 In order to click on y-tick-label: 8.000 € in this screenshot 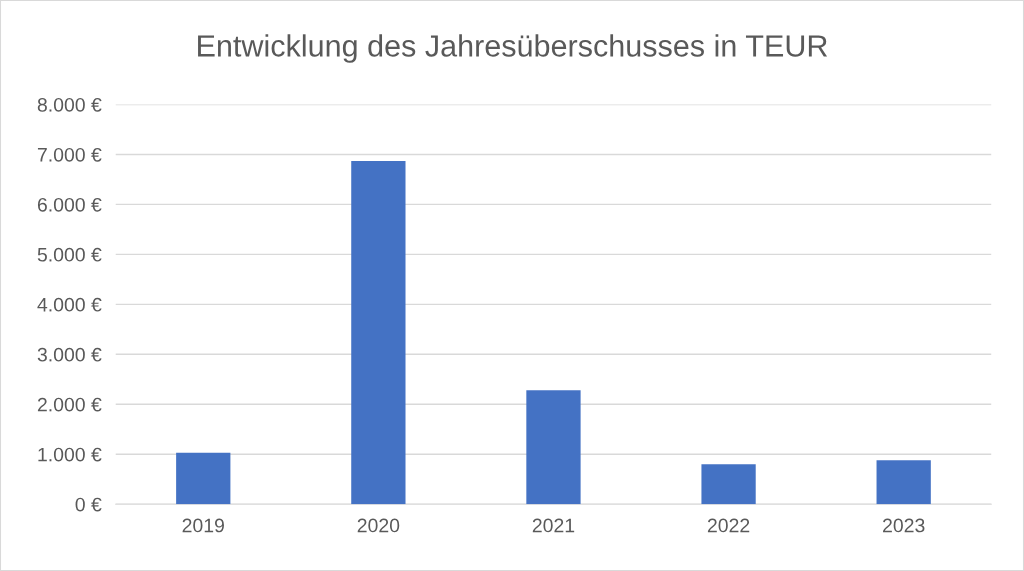, I will do `click(69, 104)`.